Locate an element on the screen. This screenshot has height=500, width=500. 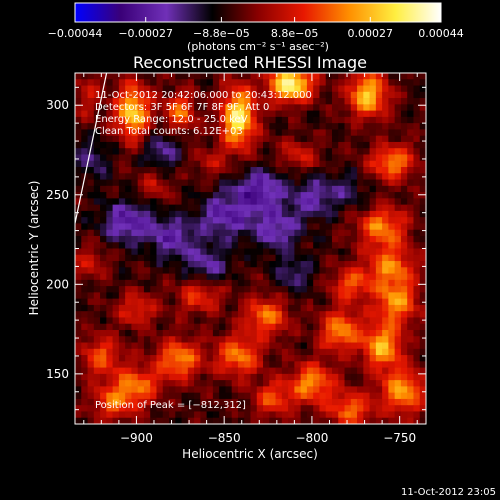
annotation-time-range: 11-Oct-2012 20:42:06.000 to 20:43:12.000 is located at coordinates (203, 95).